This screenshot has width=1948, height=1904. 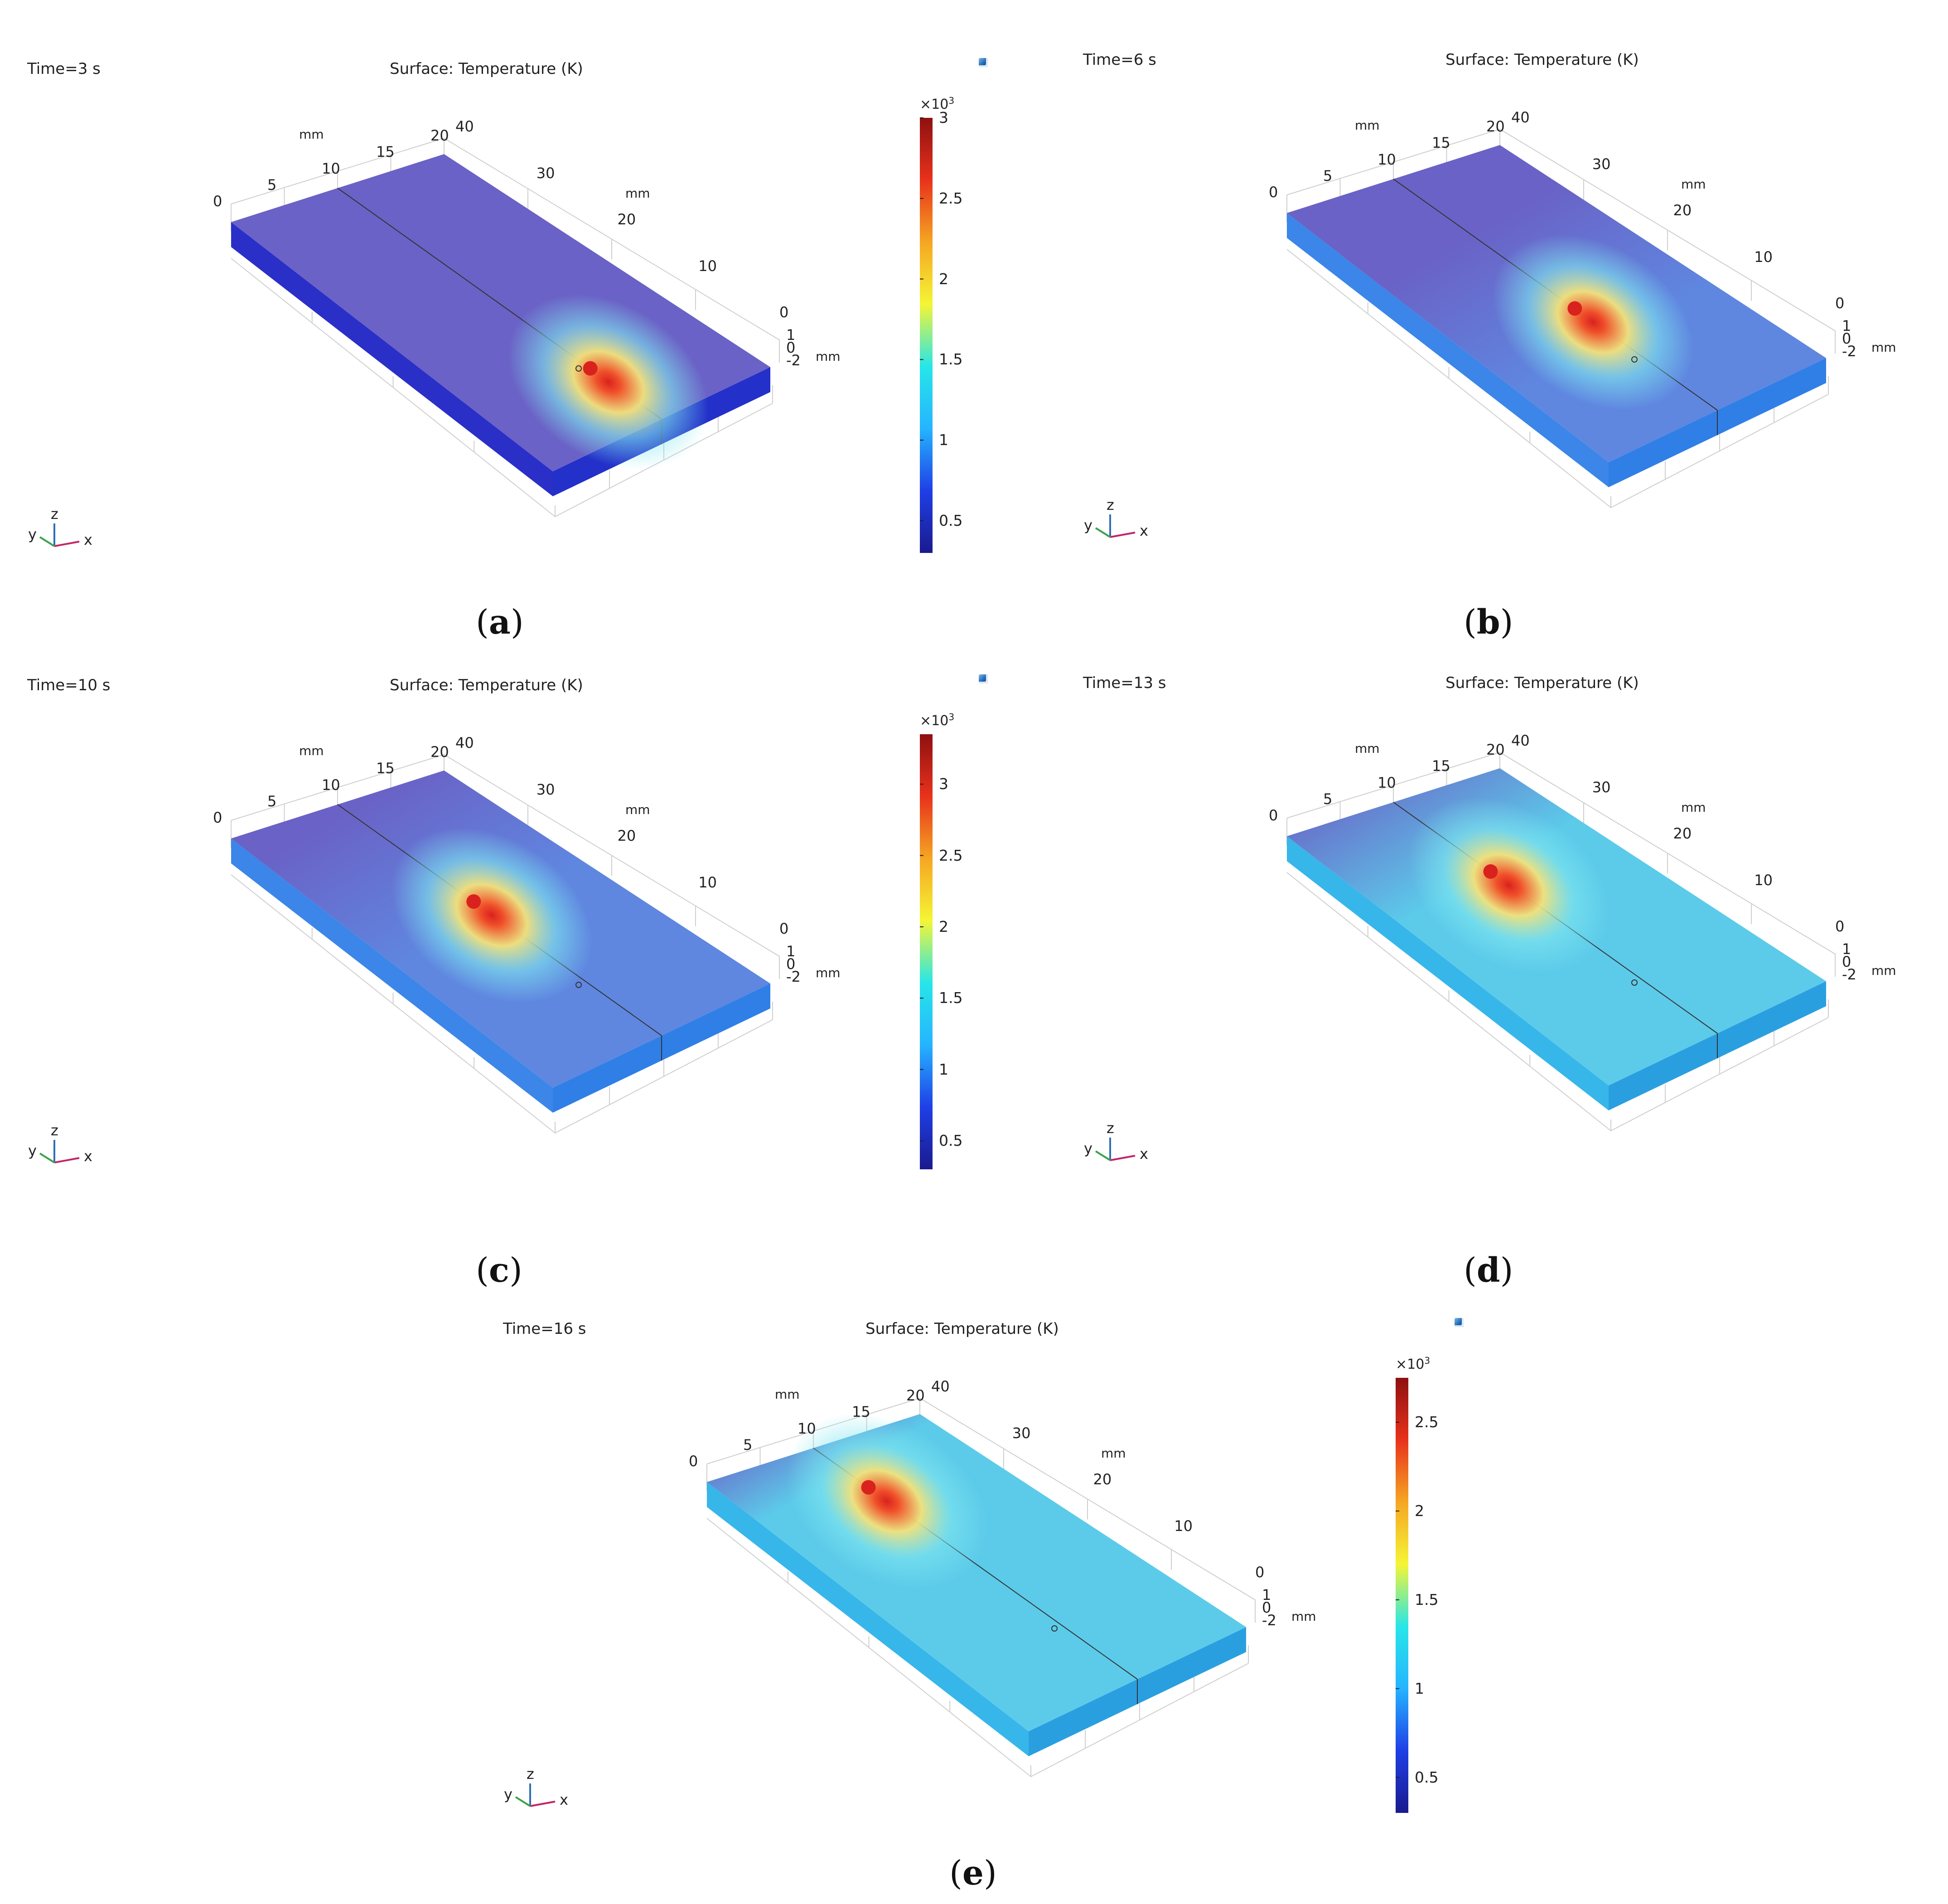 What do you see at coordinates (564, 1799) in the screenshot?
I see `triad-x-label: x` at bounding box center [564, 1799].